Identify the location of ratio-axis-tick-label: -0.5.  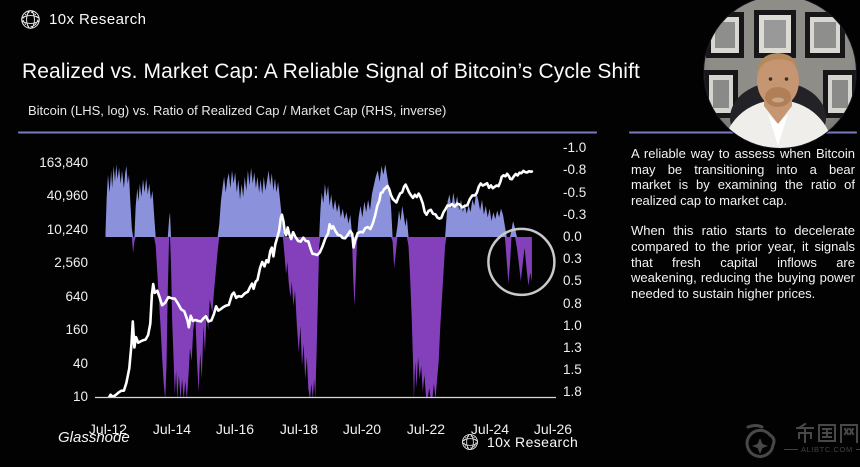
(575, 192).